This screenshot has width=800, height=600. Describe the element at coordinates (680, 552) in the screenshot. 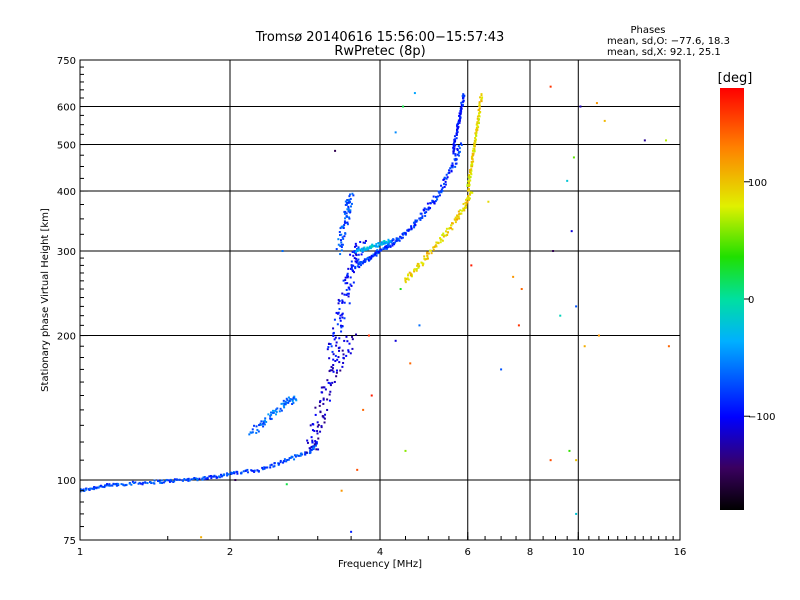

I see `x-tick-label: 16` at that location.